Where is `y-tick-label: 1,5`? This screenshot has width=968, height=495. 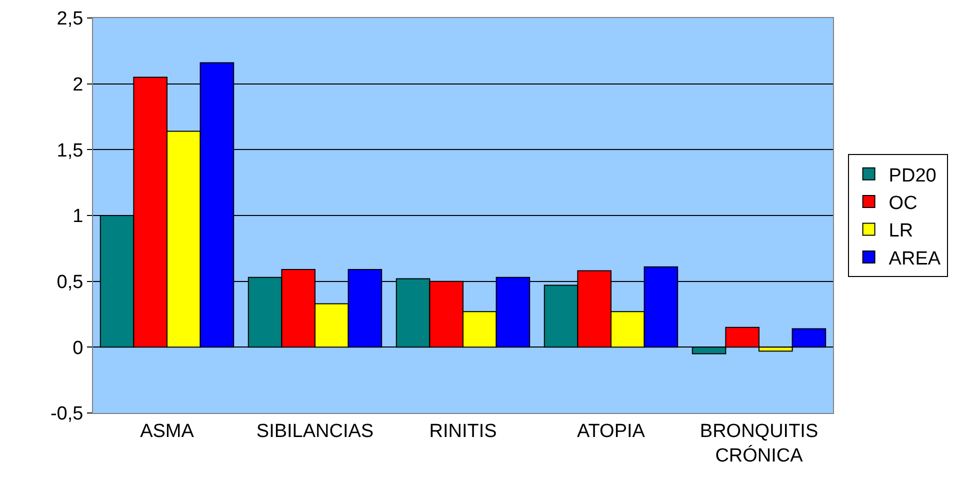
y-tick-label: 1,5 is located at coordinates (70, 151).